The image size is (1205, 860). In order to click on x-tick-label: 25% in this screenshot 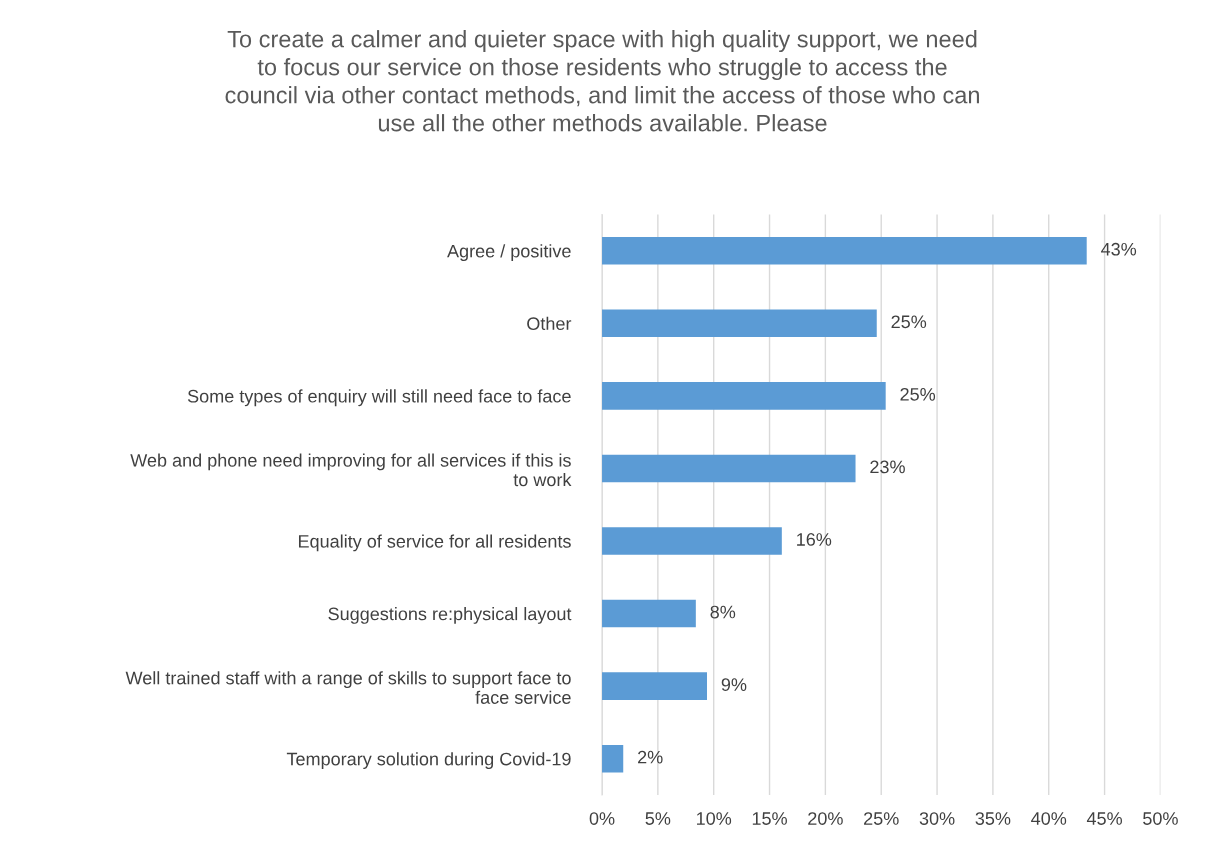, I will do `click(881, 818)`.